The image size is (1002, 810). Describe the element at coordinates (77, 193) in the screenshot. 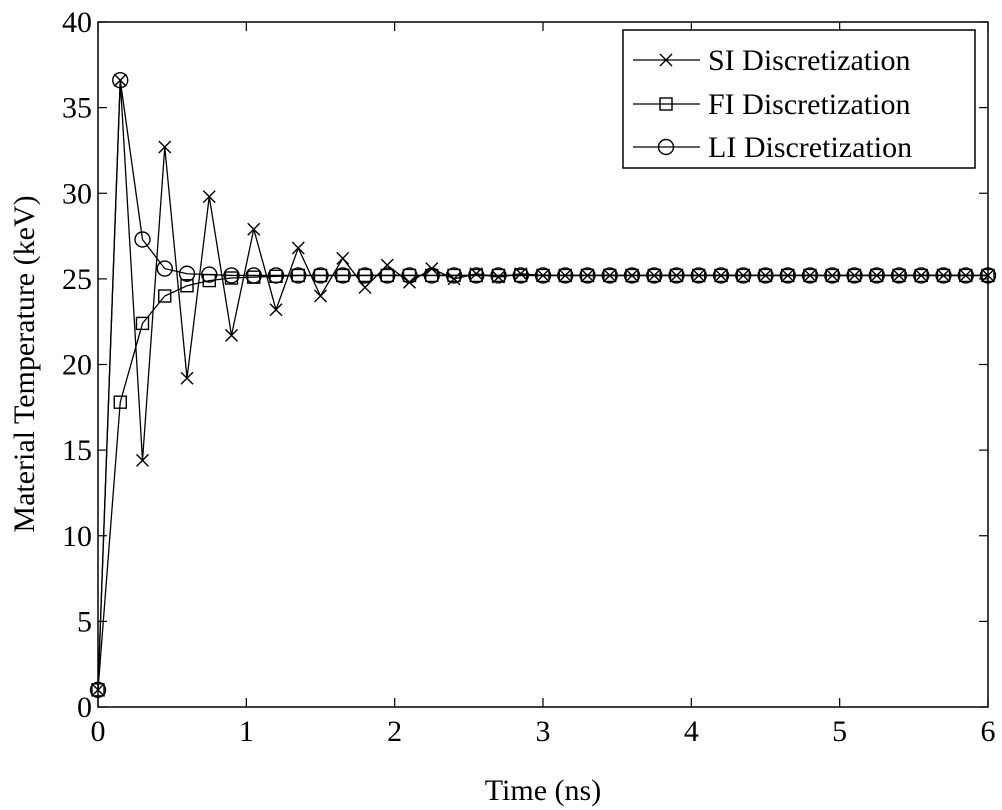

I see `y-tick-label: 30` at that location.